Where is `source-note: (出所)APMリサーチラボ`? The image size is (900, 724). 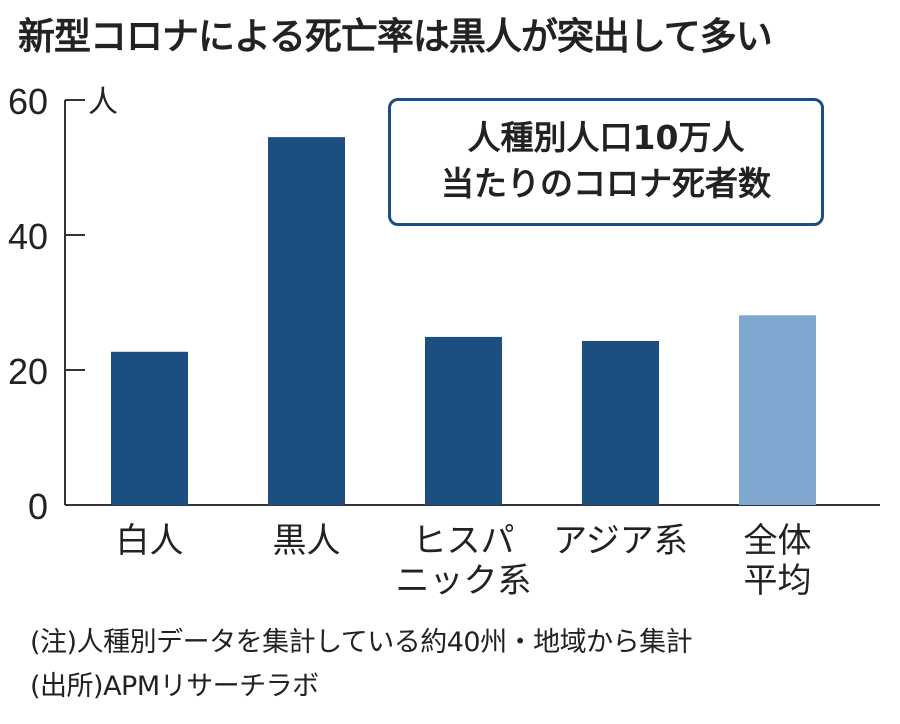 source-note: (出所)APMリサーチラボ is located at coordinates (174, 686).